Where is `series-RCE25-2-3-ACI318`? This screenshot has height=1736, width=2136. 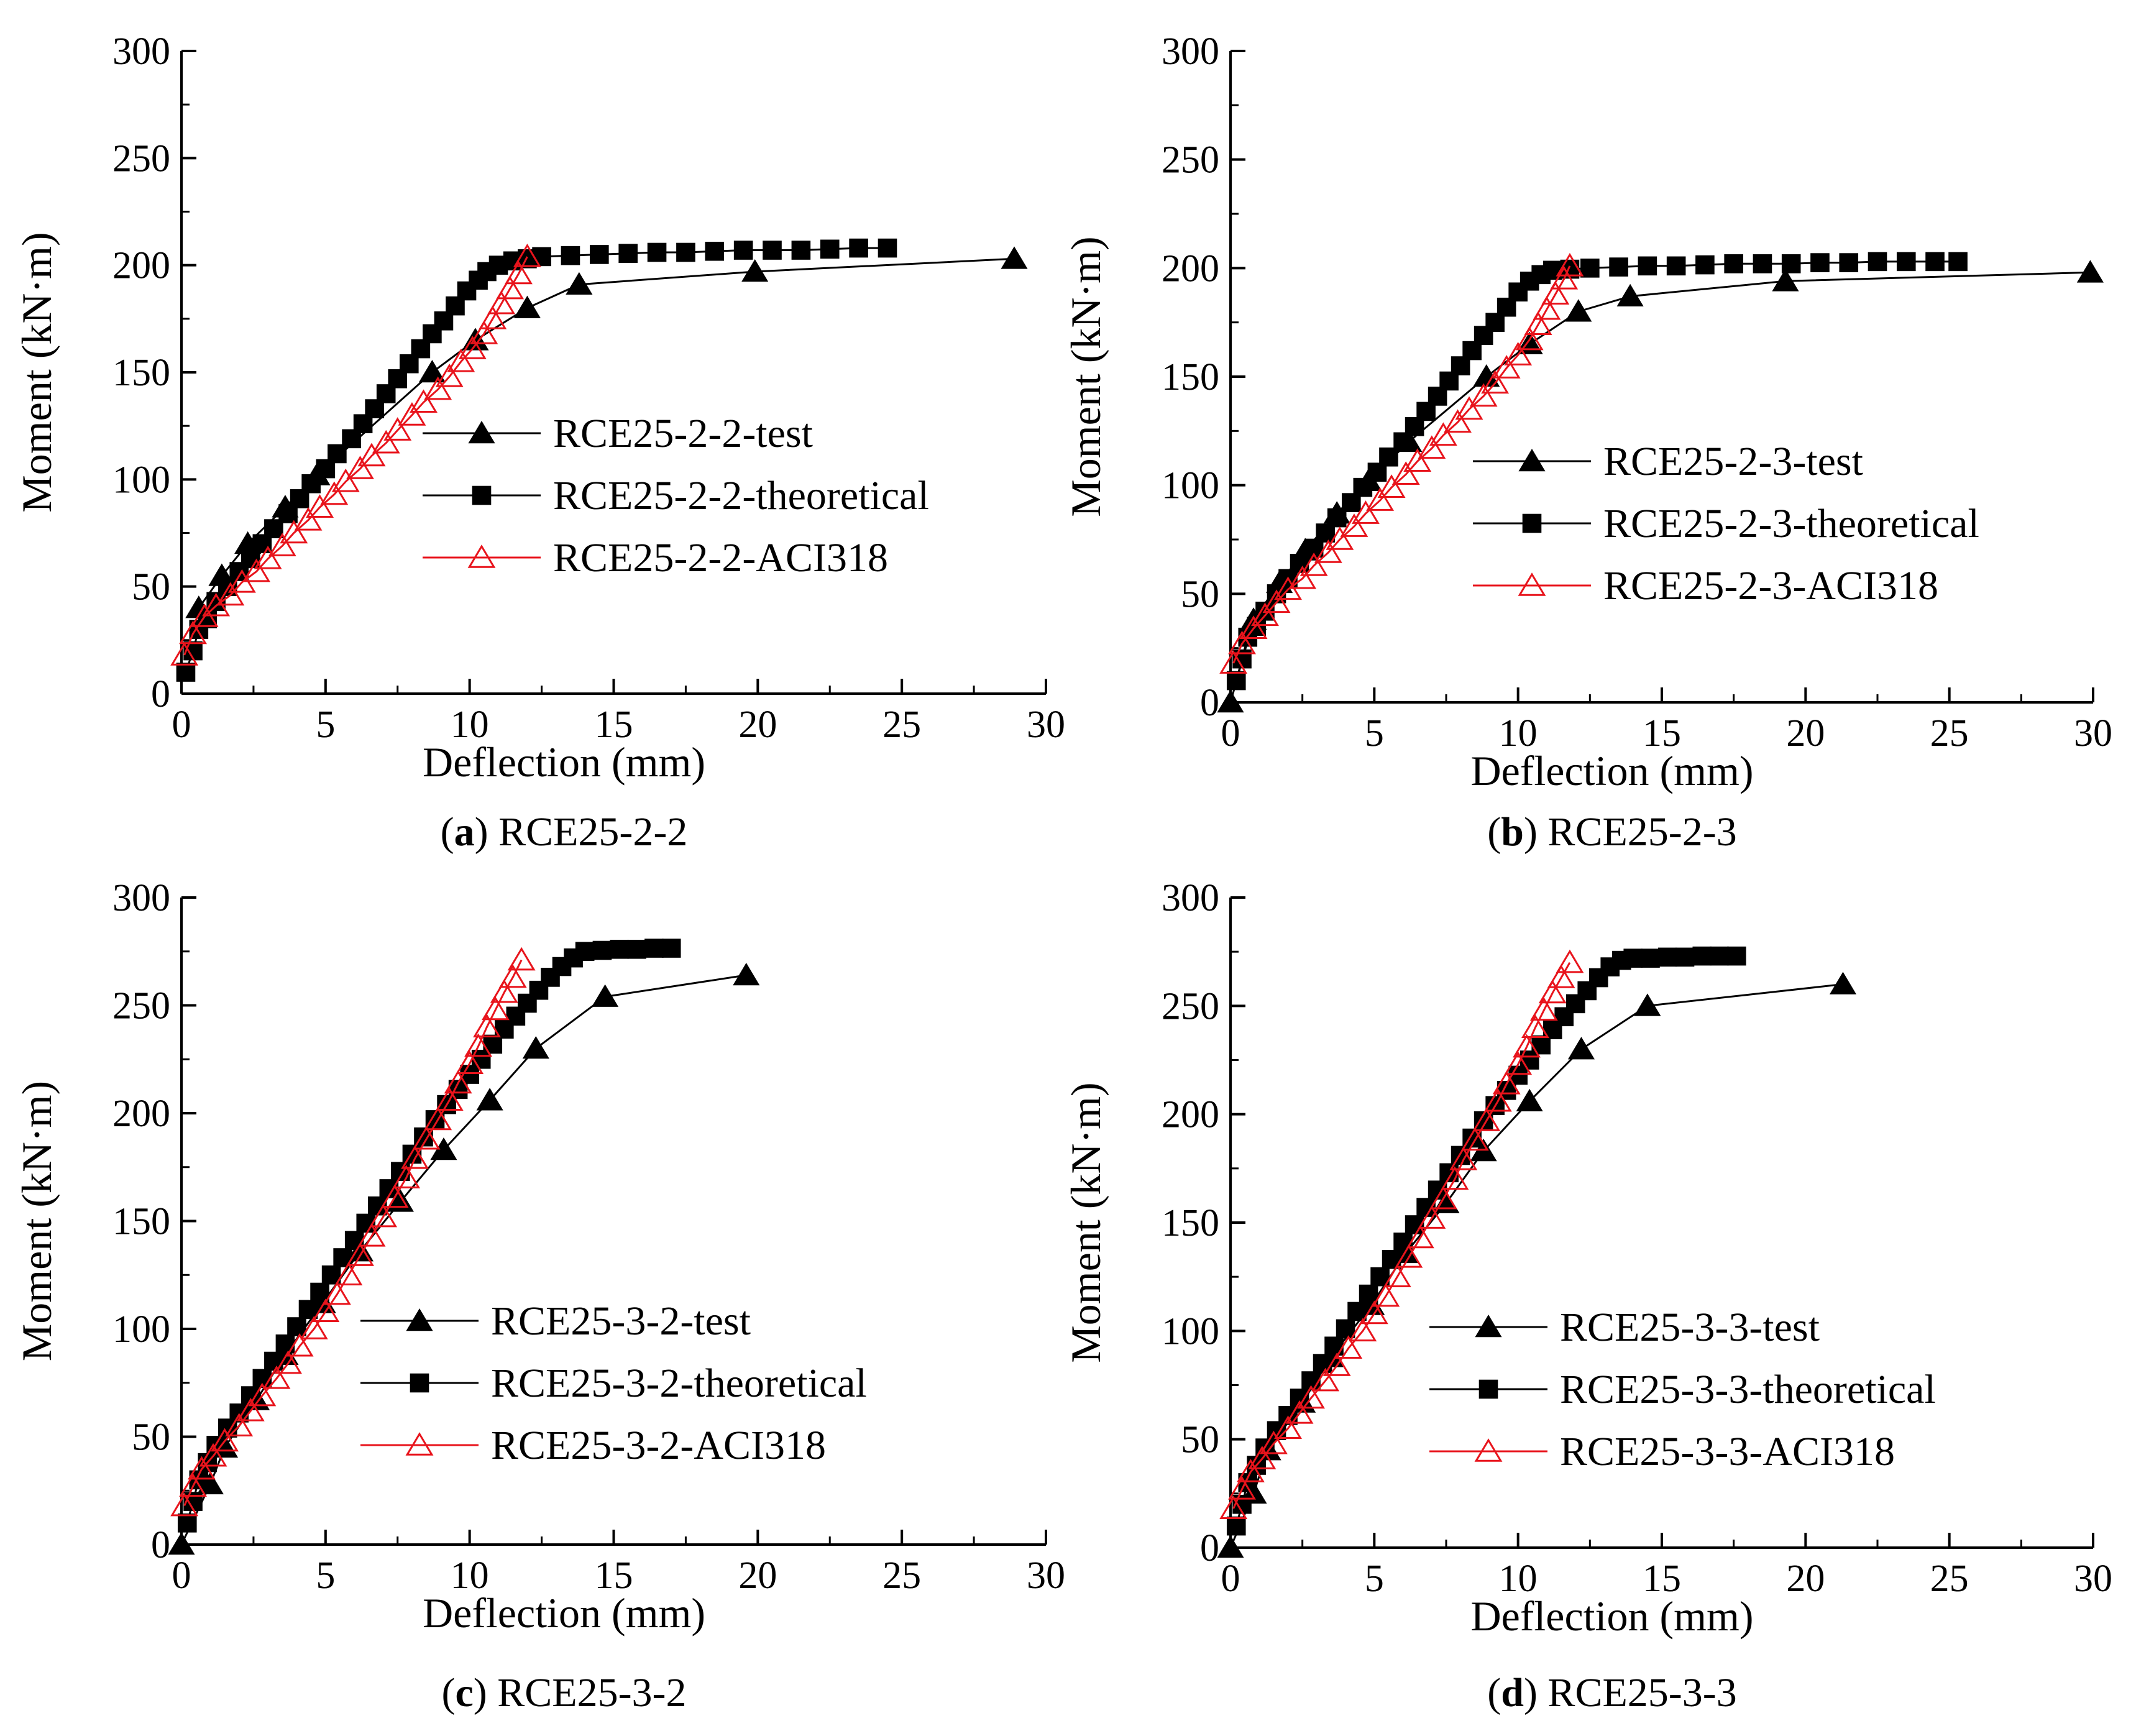
series-RCE25-2-3-ACI318 is located at coordinates (1401, 463).